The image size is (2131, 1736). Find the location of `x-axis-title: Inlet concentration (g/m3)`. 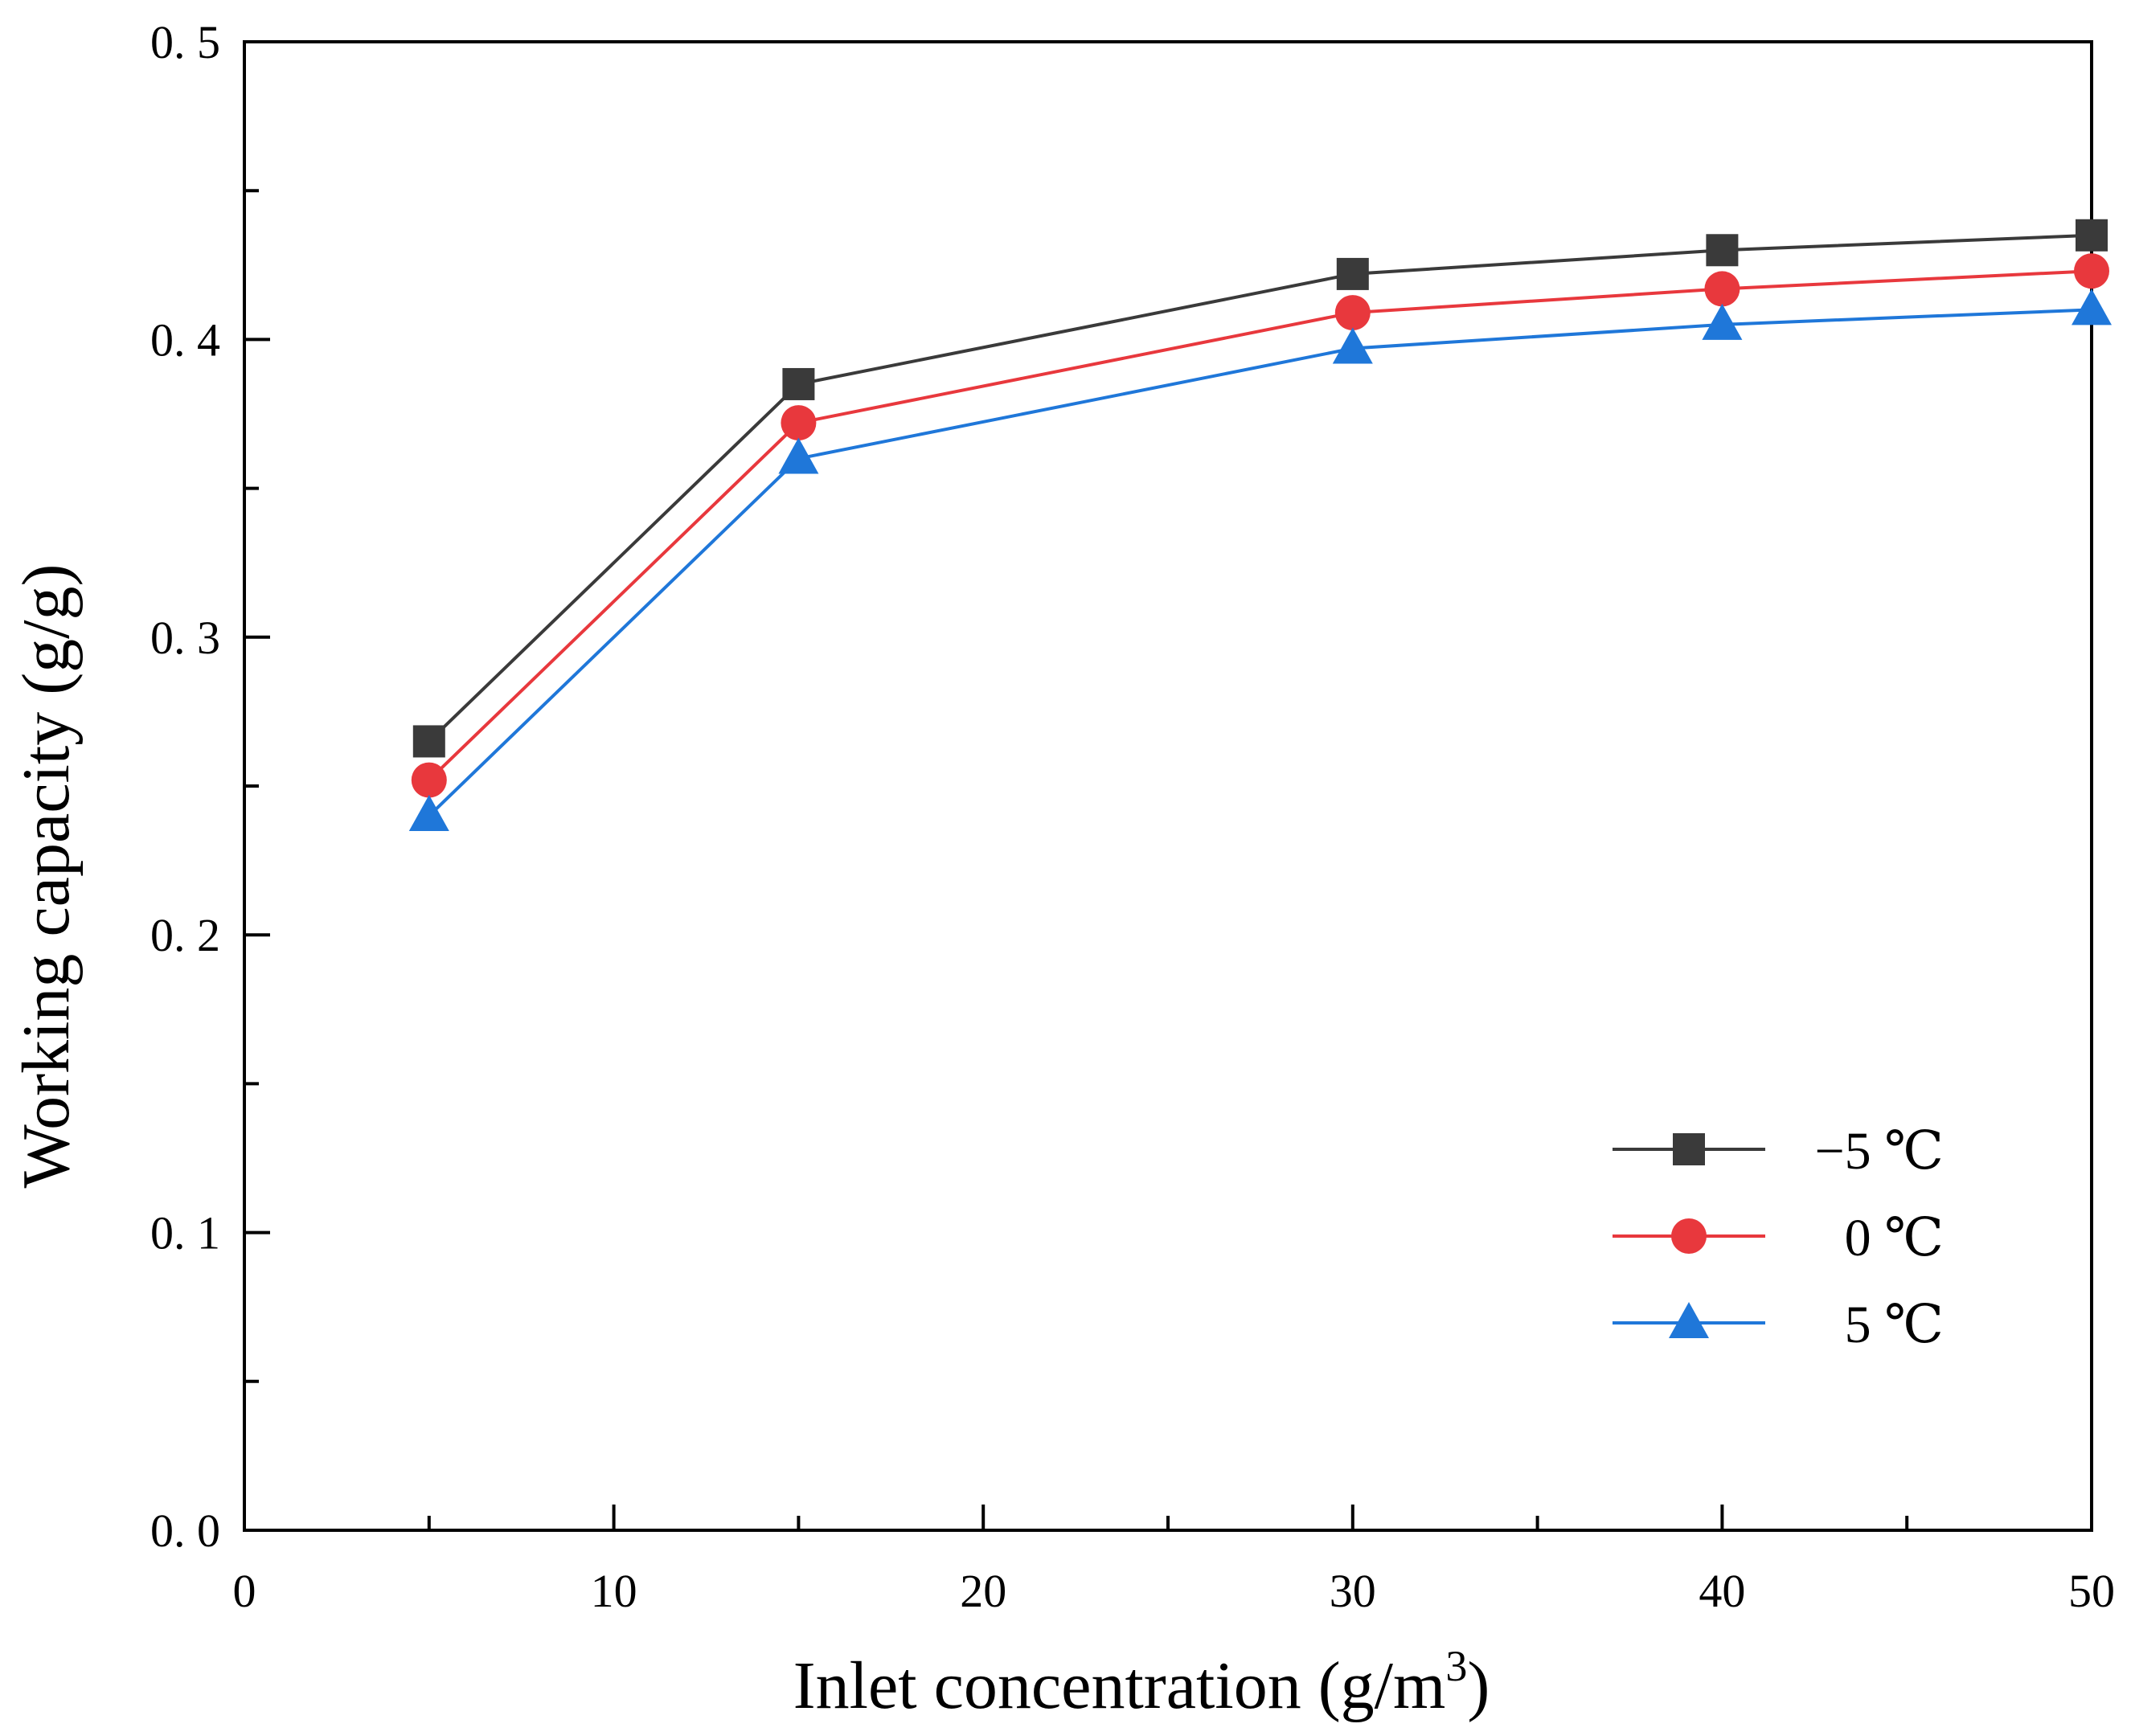

x-axis-title: Inlet concentration (g/m3) is located at coordinates (1141, 1682).